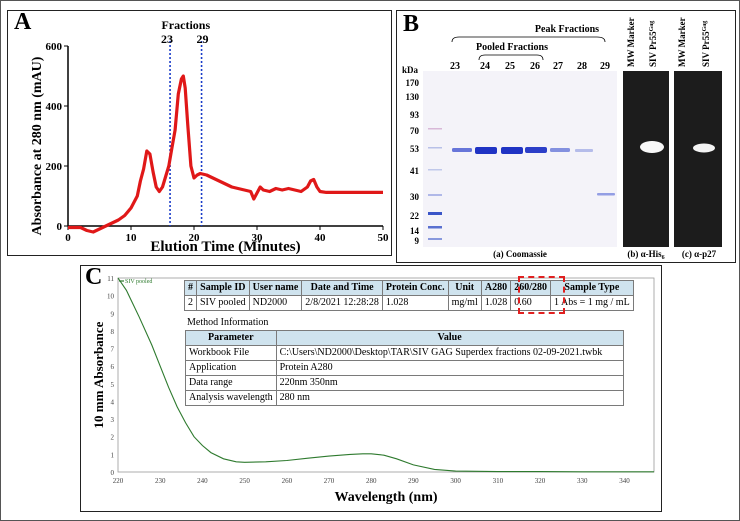  What do you see at coordinates (132, 238) in the screenshot?
I see `x-tick-label: 10` at bounding box center [132, 238].